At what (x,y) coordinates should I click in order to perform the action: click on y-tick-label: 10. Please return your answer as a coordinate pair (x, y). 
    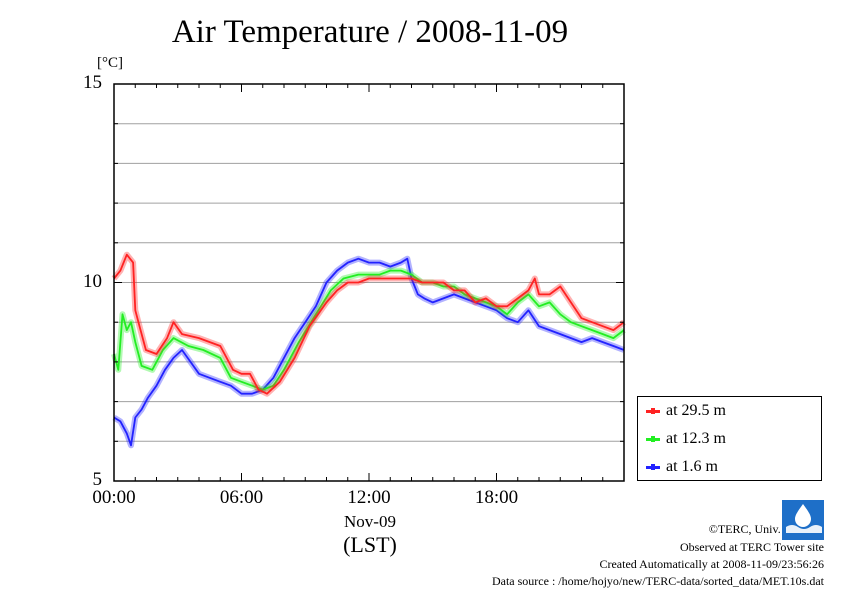
    Looking at the image, I should click on (92, 281).